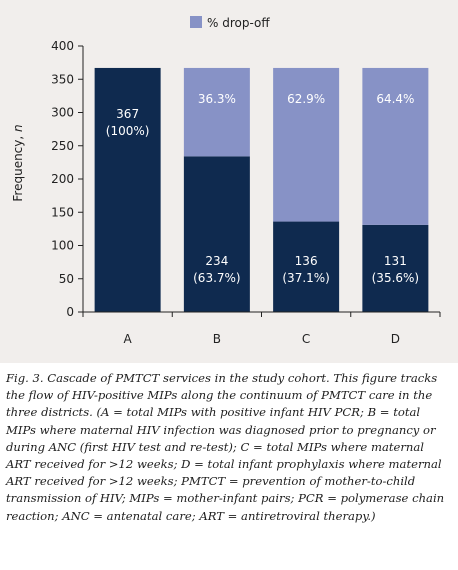  I want to click on y-tick-label: 300, so click(62, 113).